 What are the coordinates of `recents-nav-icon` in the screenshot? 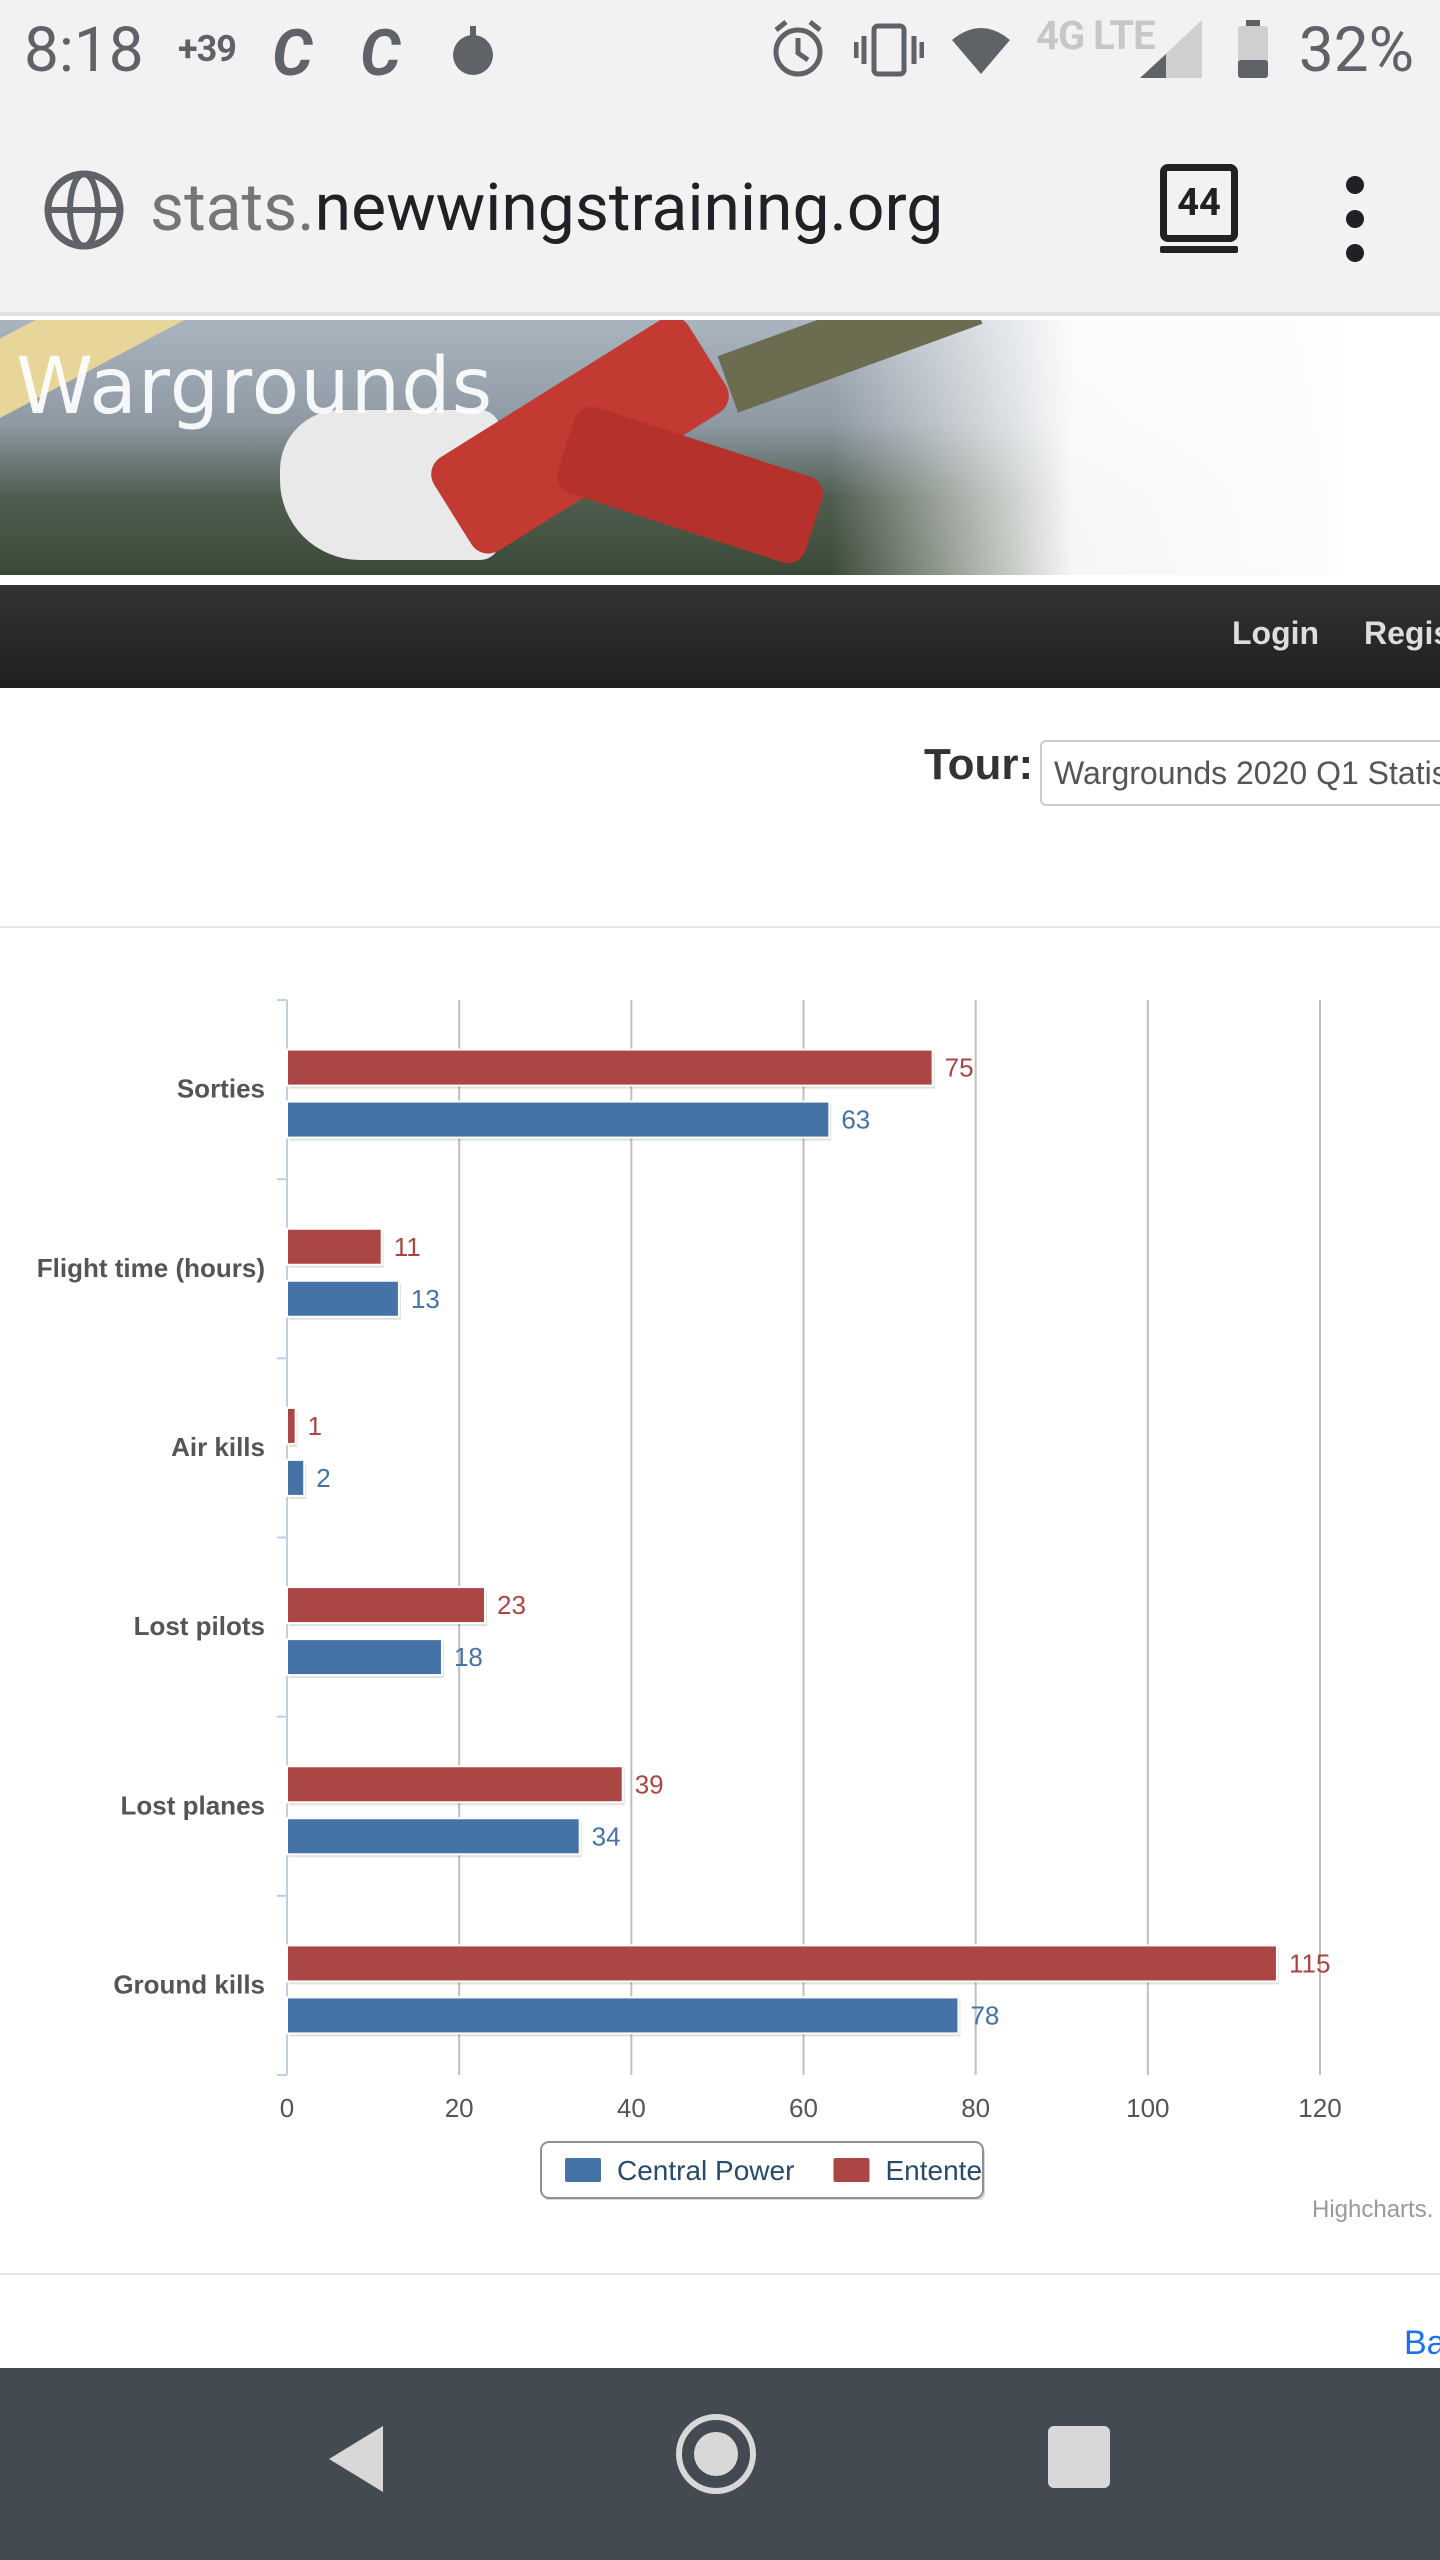 It's located at (1079, 2457).